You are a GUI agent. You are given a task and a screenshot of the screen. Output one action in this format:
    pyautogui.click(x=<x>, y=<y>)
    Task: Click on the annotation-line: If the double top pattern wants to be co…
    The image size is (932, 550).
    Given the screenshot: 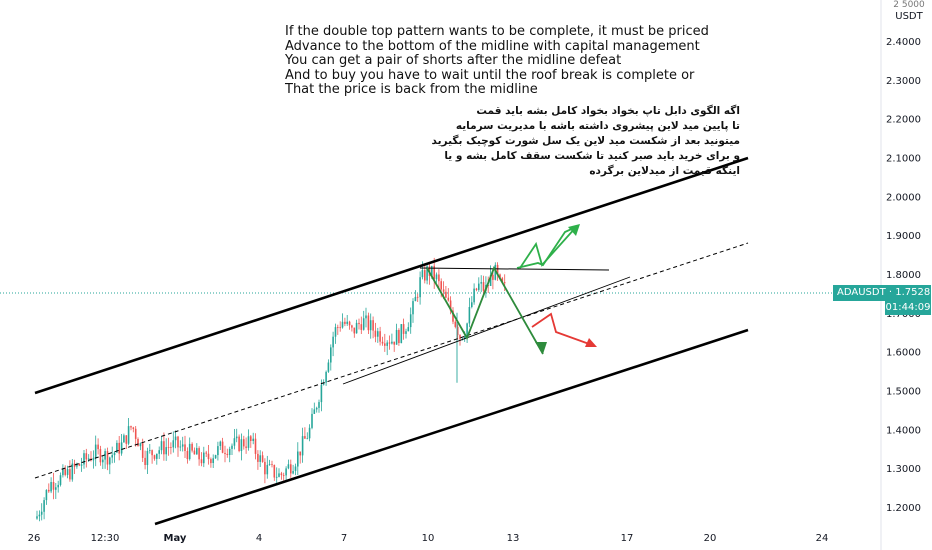 What is the action you would take?
    pyautogui.click(x=497, y=31)
    